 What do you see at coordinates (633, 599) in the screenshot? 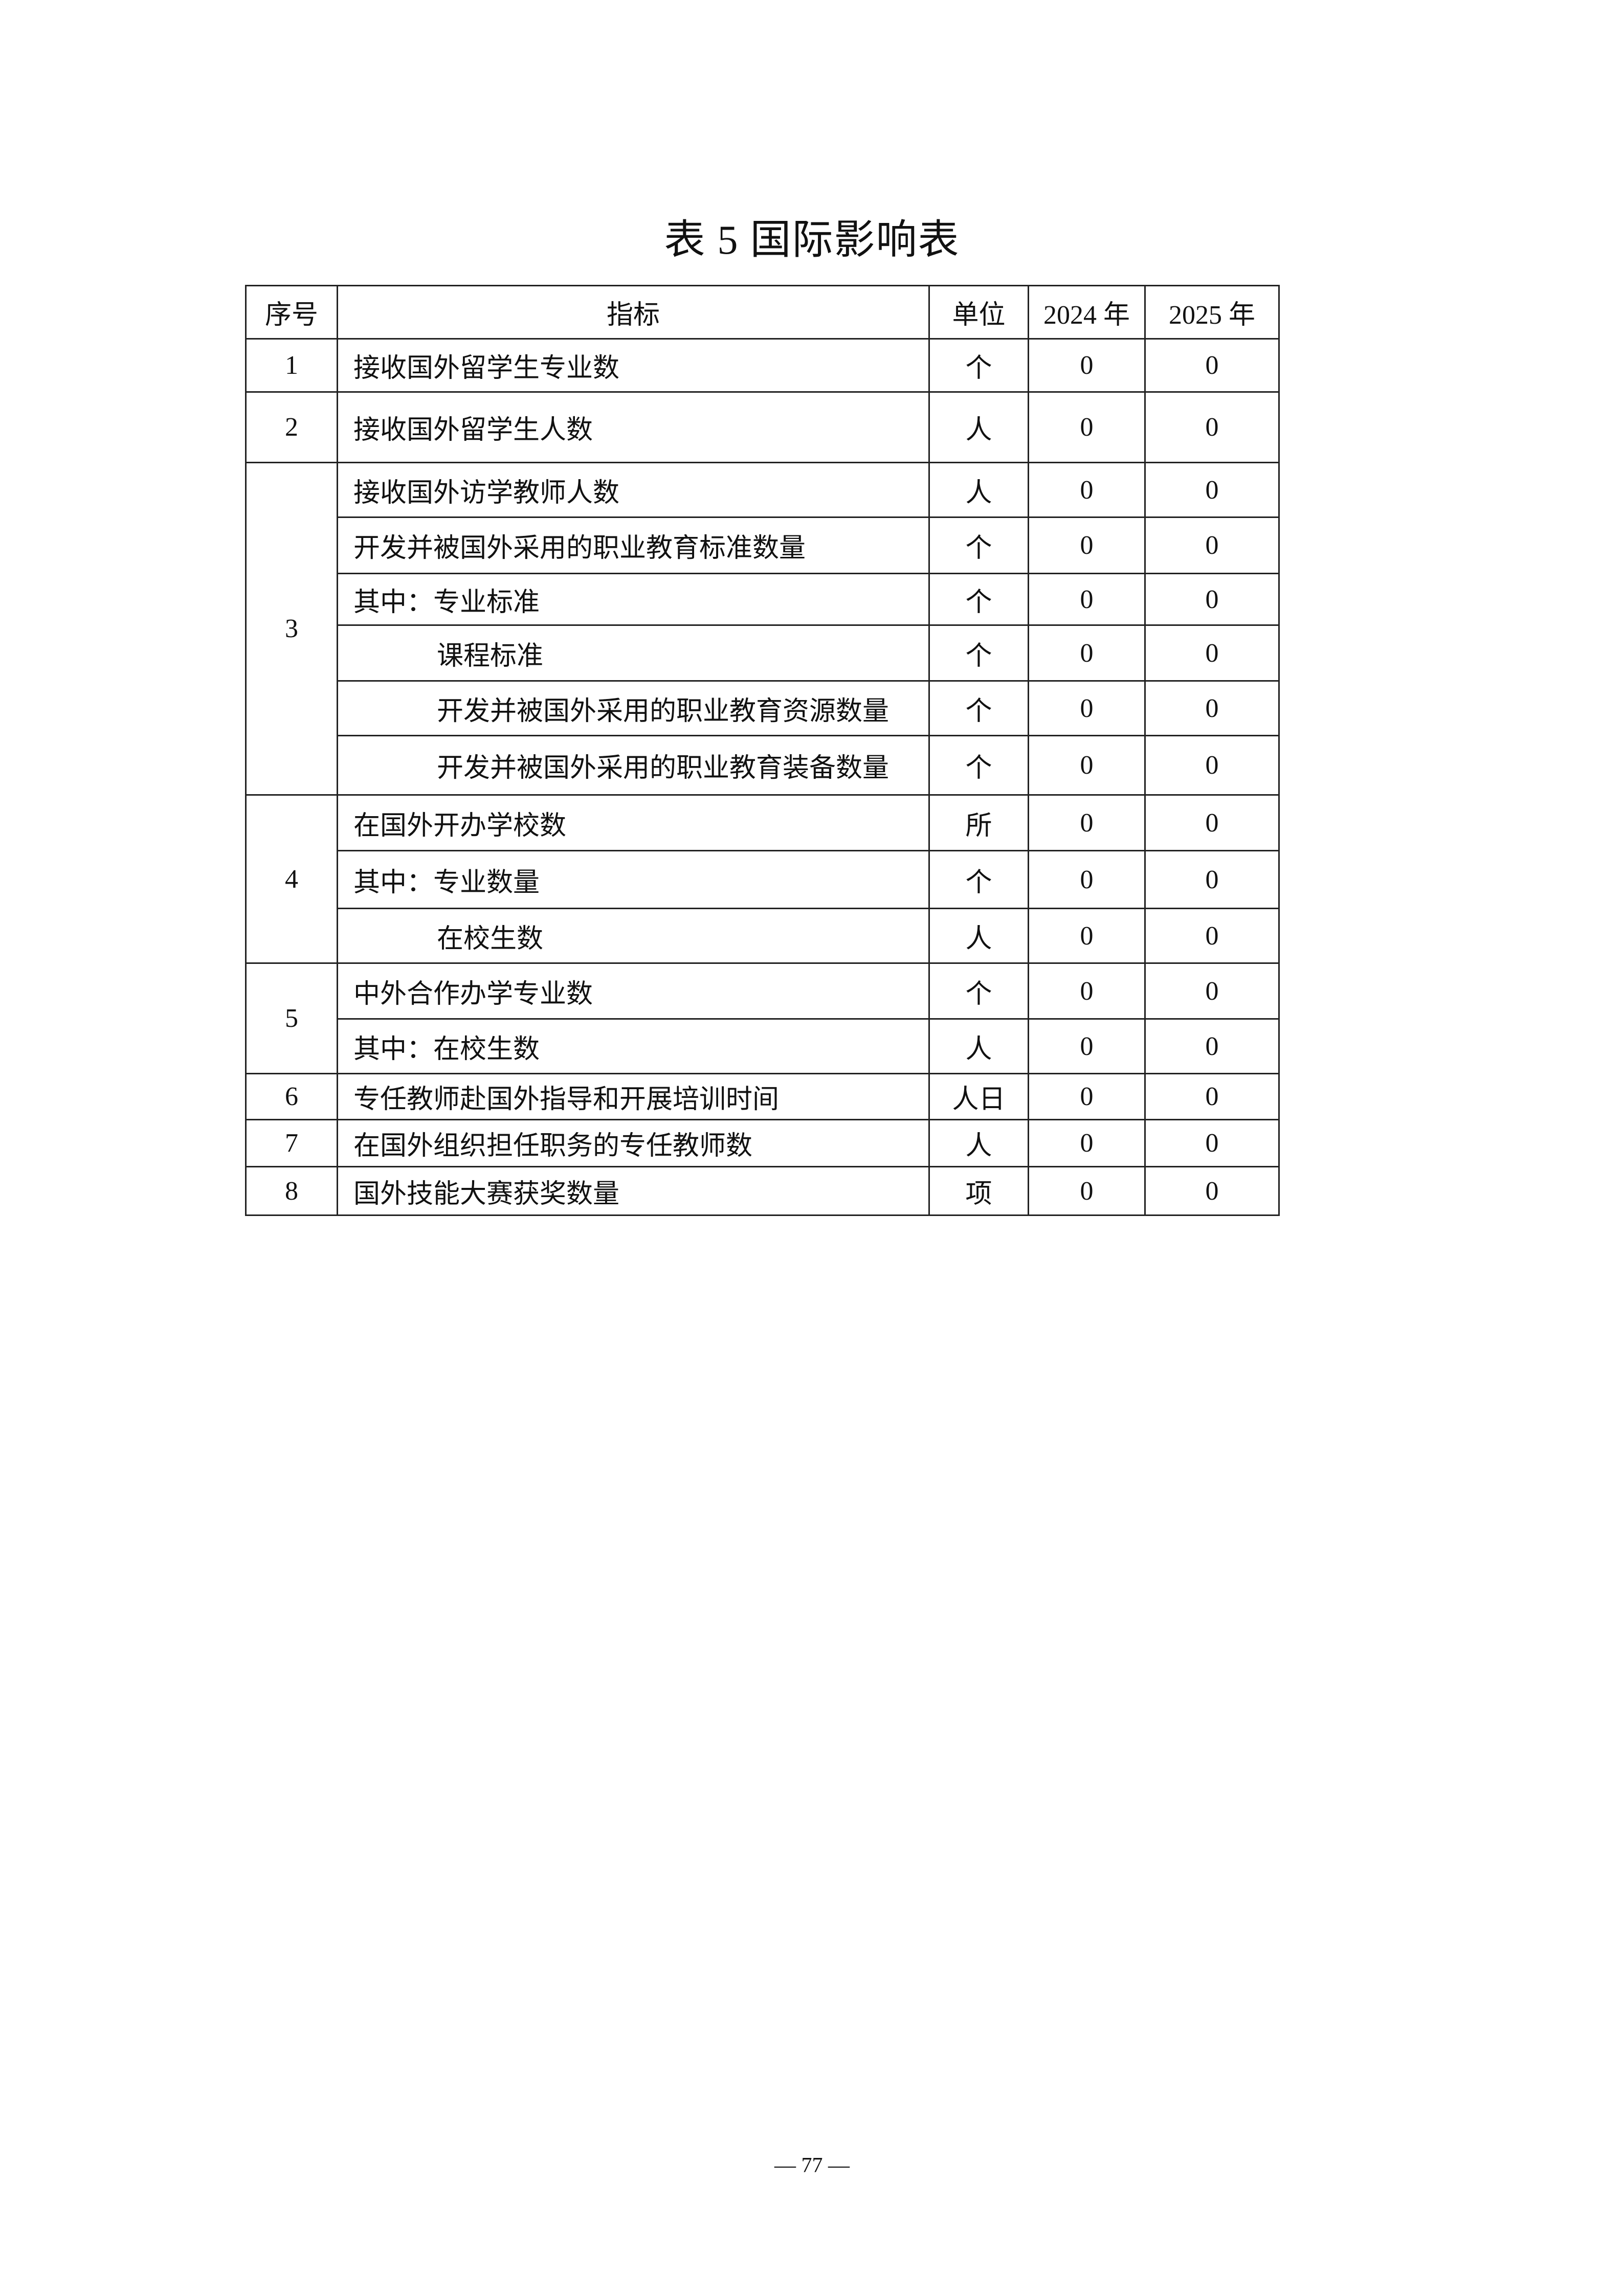
I see `row-indicator: 其中：专业标准` at bounding box center [633, 599].